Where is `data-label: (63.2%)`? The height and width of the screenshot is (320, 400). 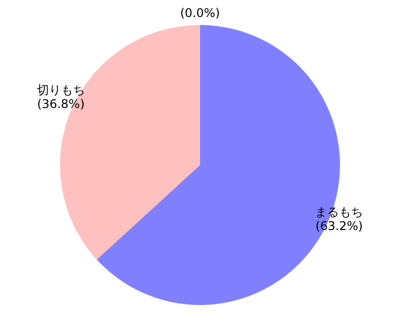 data-label: (63.2%) is located at coordinates (339, 226).